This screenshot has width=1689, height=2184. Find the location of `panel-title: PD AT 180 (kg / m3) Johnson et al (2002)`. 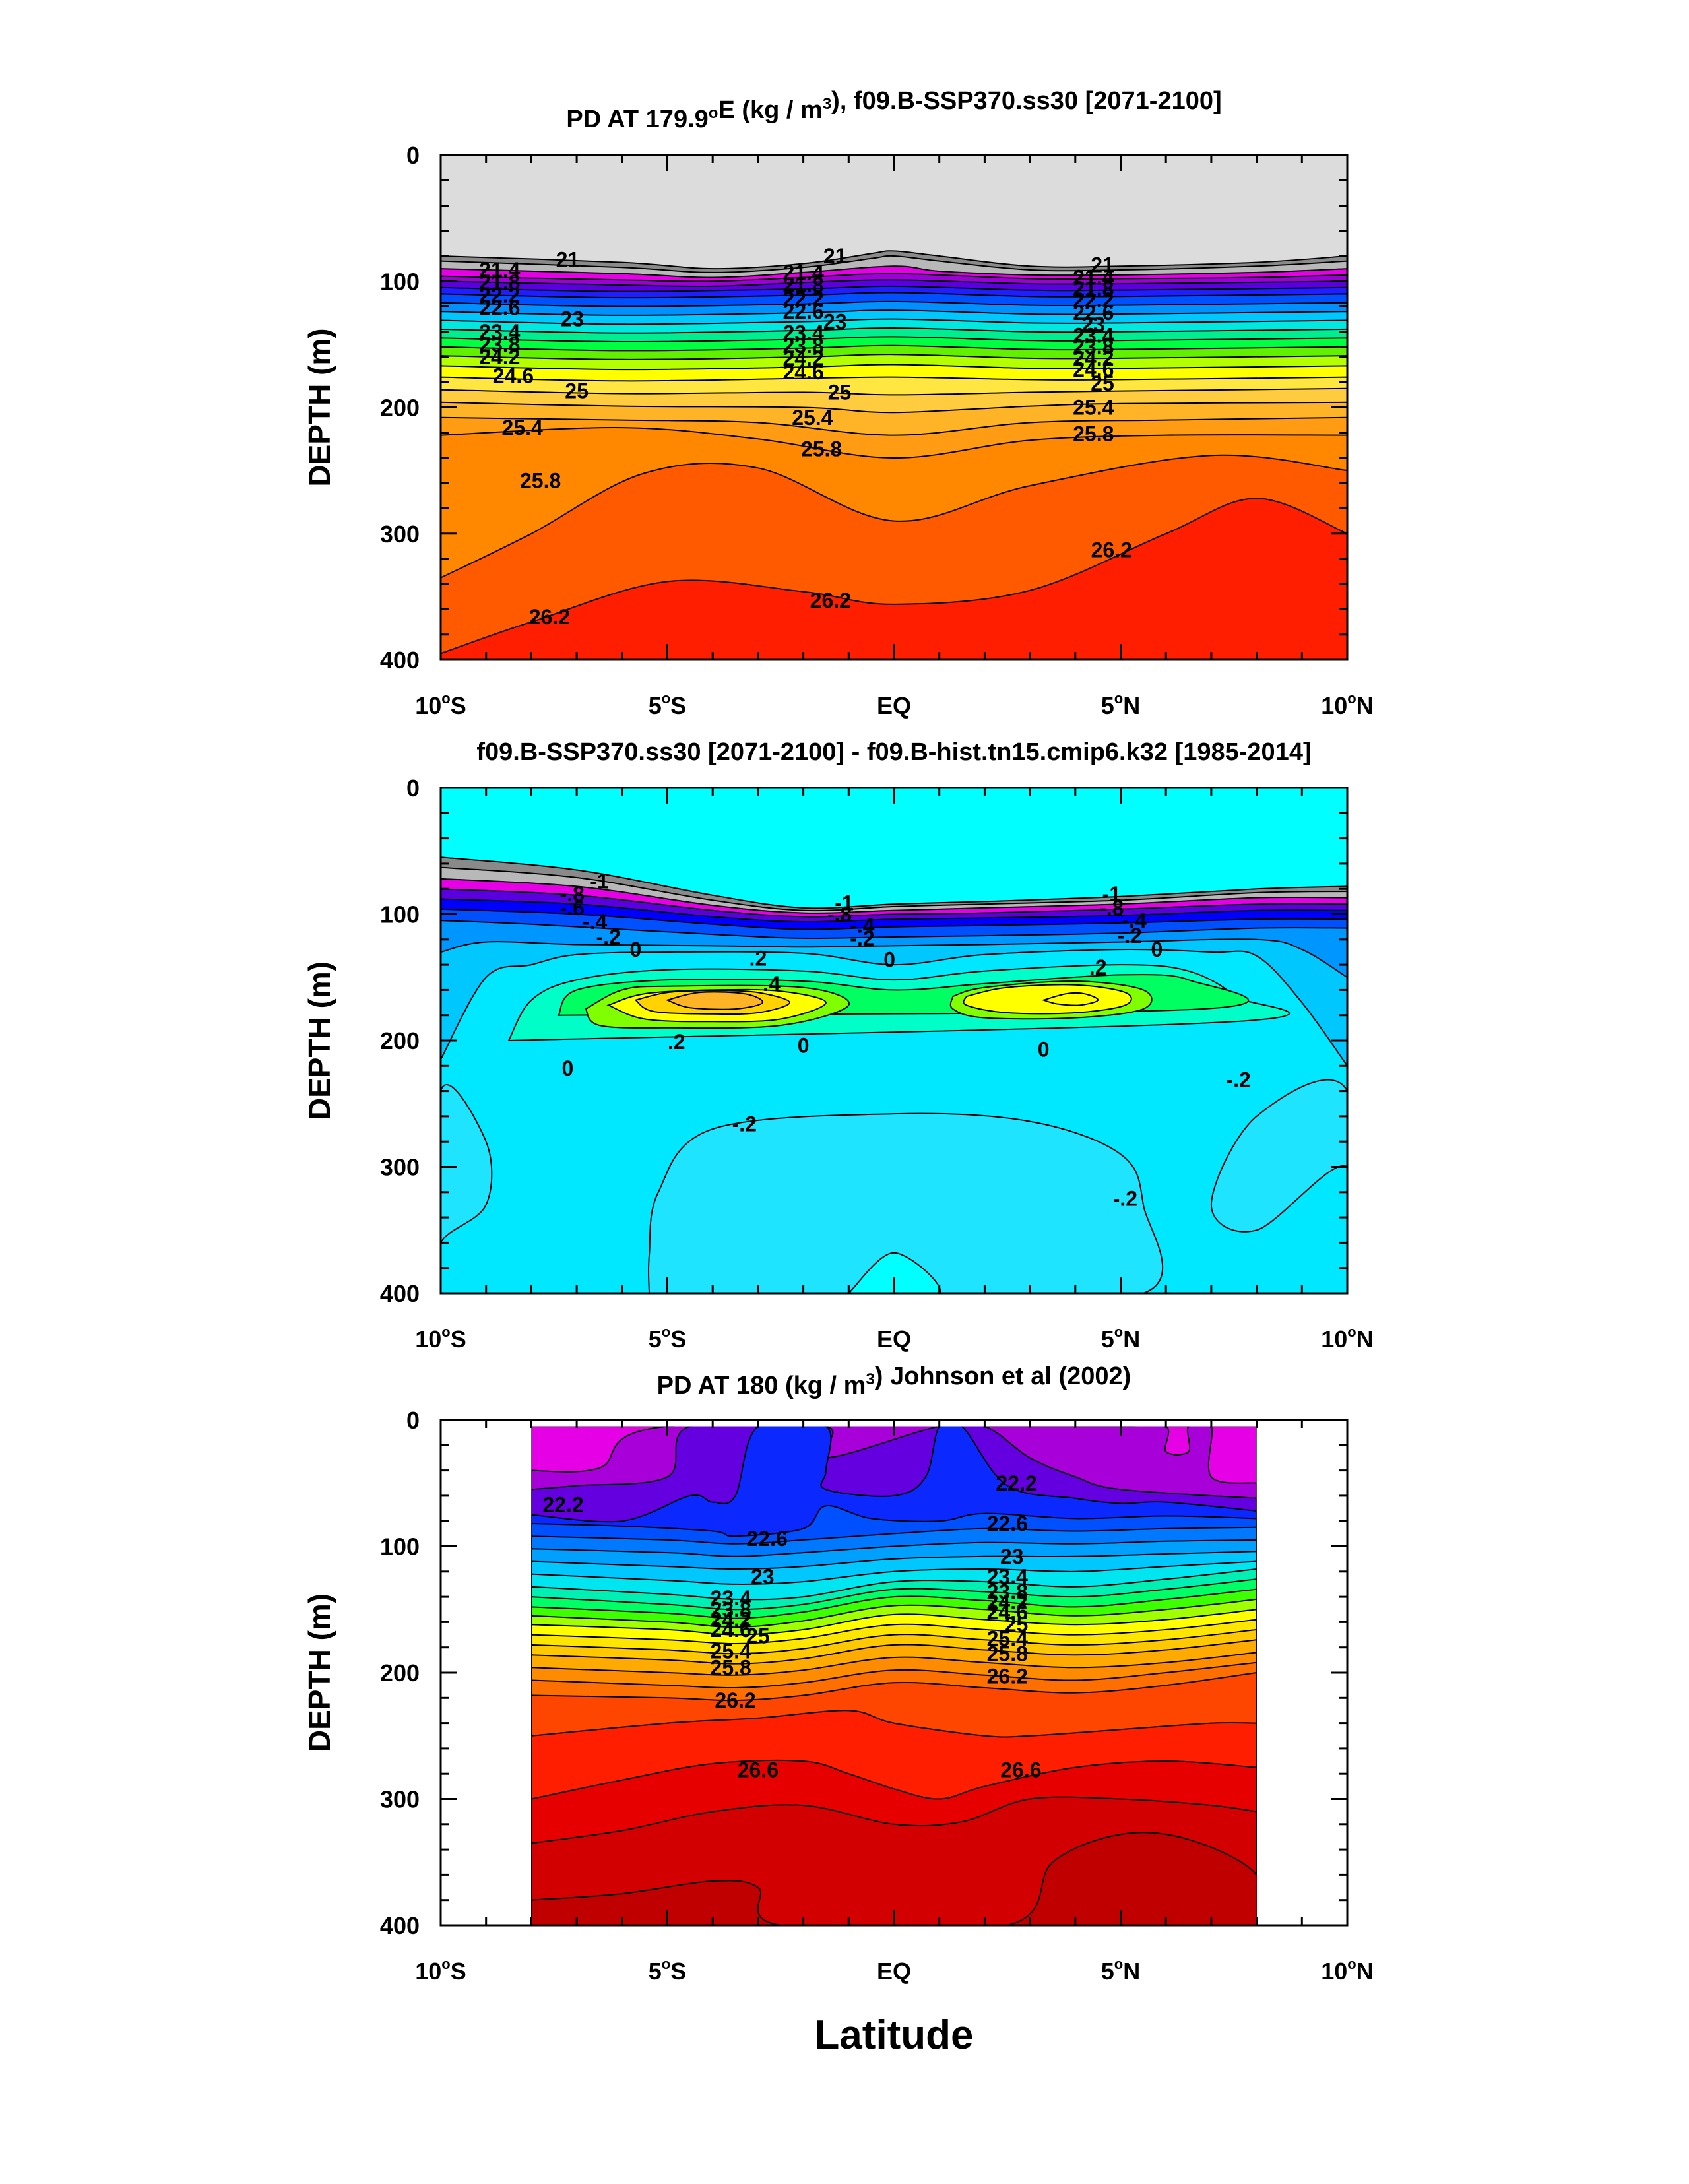

panel-title: PD AT 180 (kg / m3) Johnson et al (2002) is located at coordinates (894, 1381).